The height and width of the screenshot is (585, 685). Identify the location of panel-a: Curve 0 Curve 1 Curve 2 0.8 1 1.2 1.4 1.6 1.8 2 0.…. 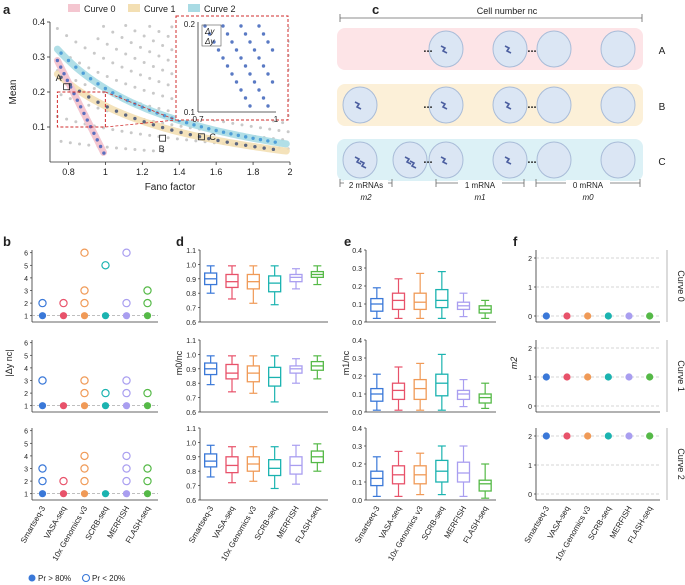
(150, 98).